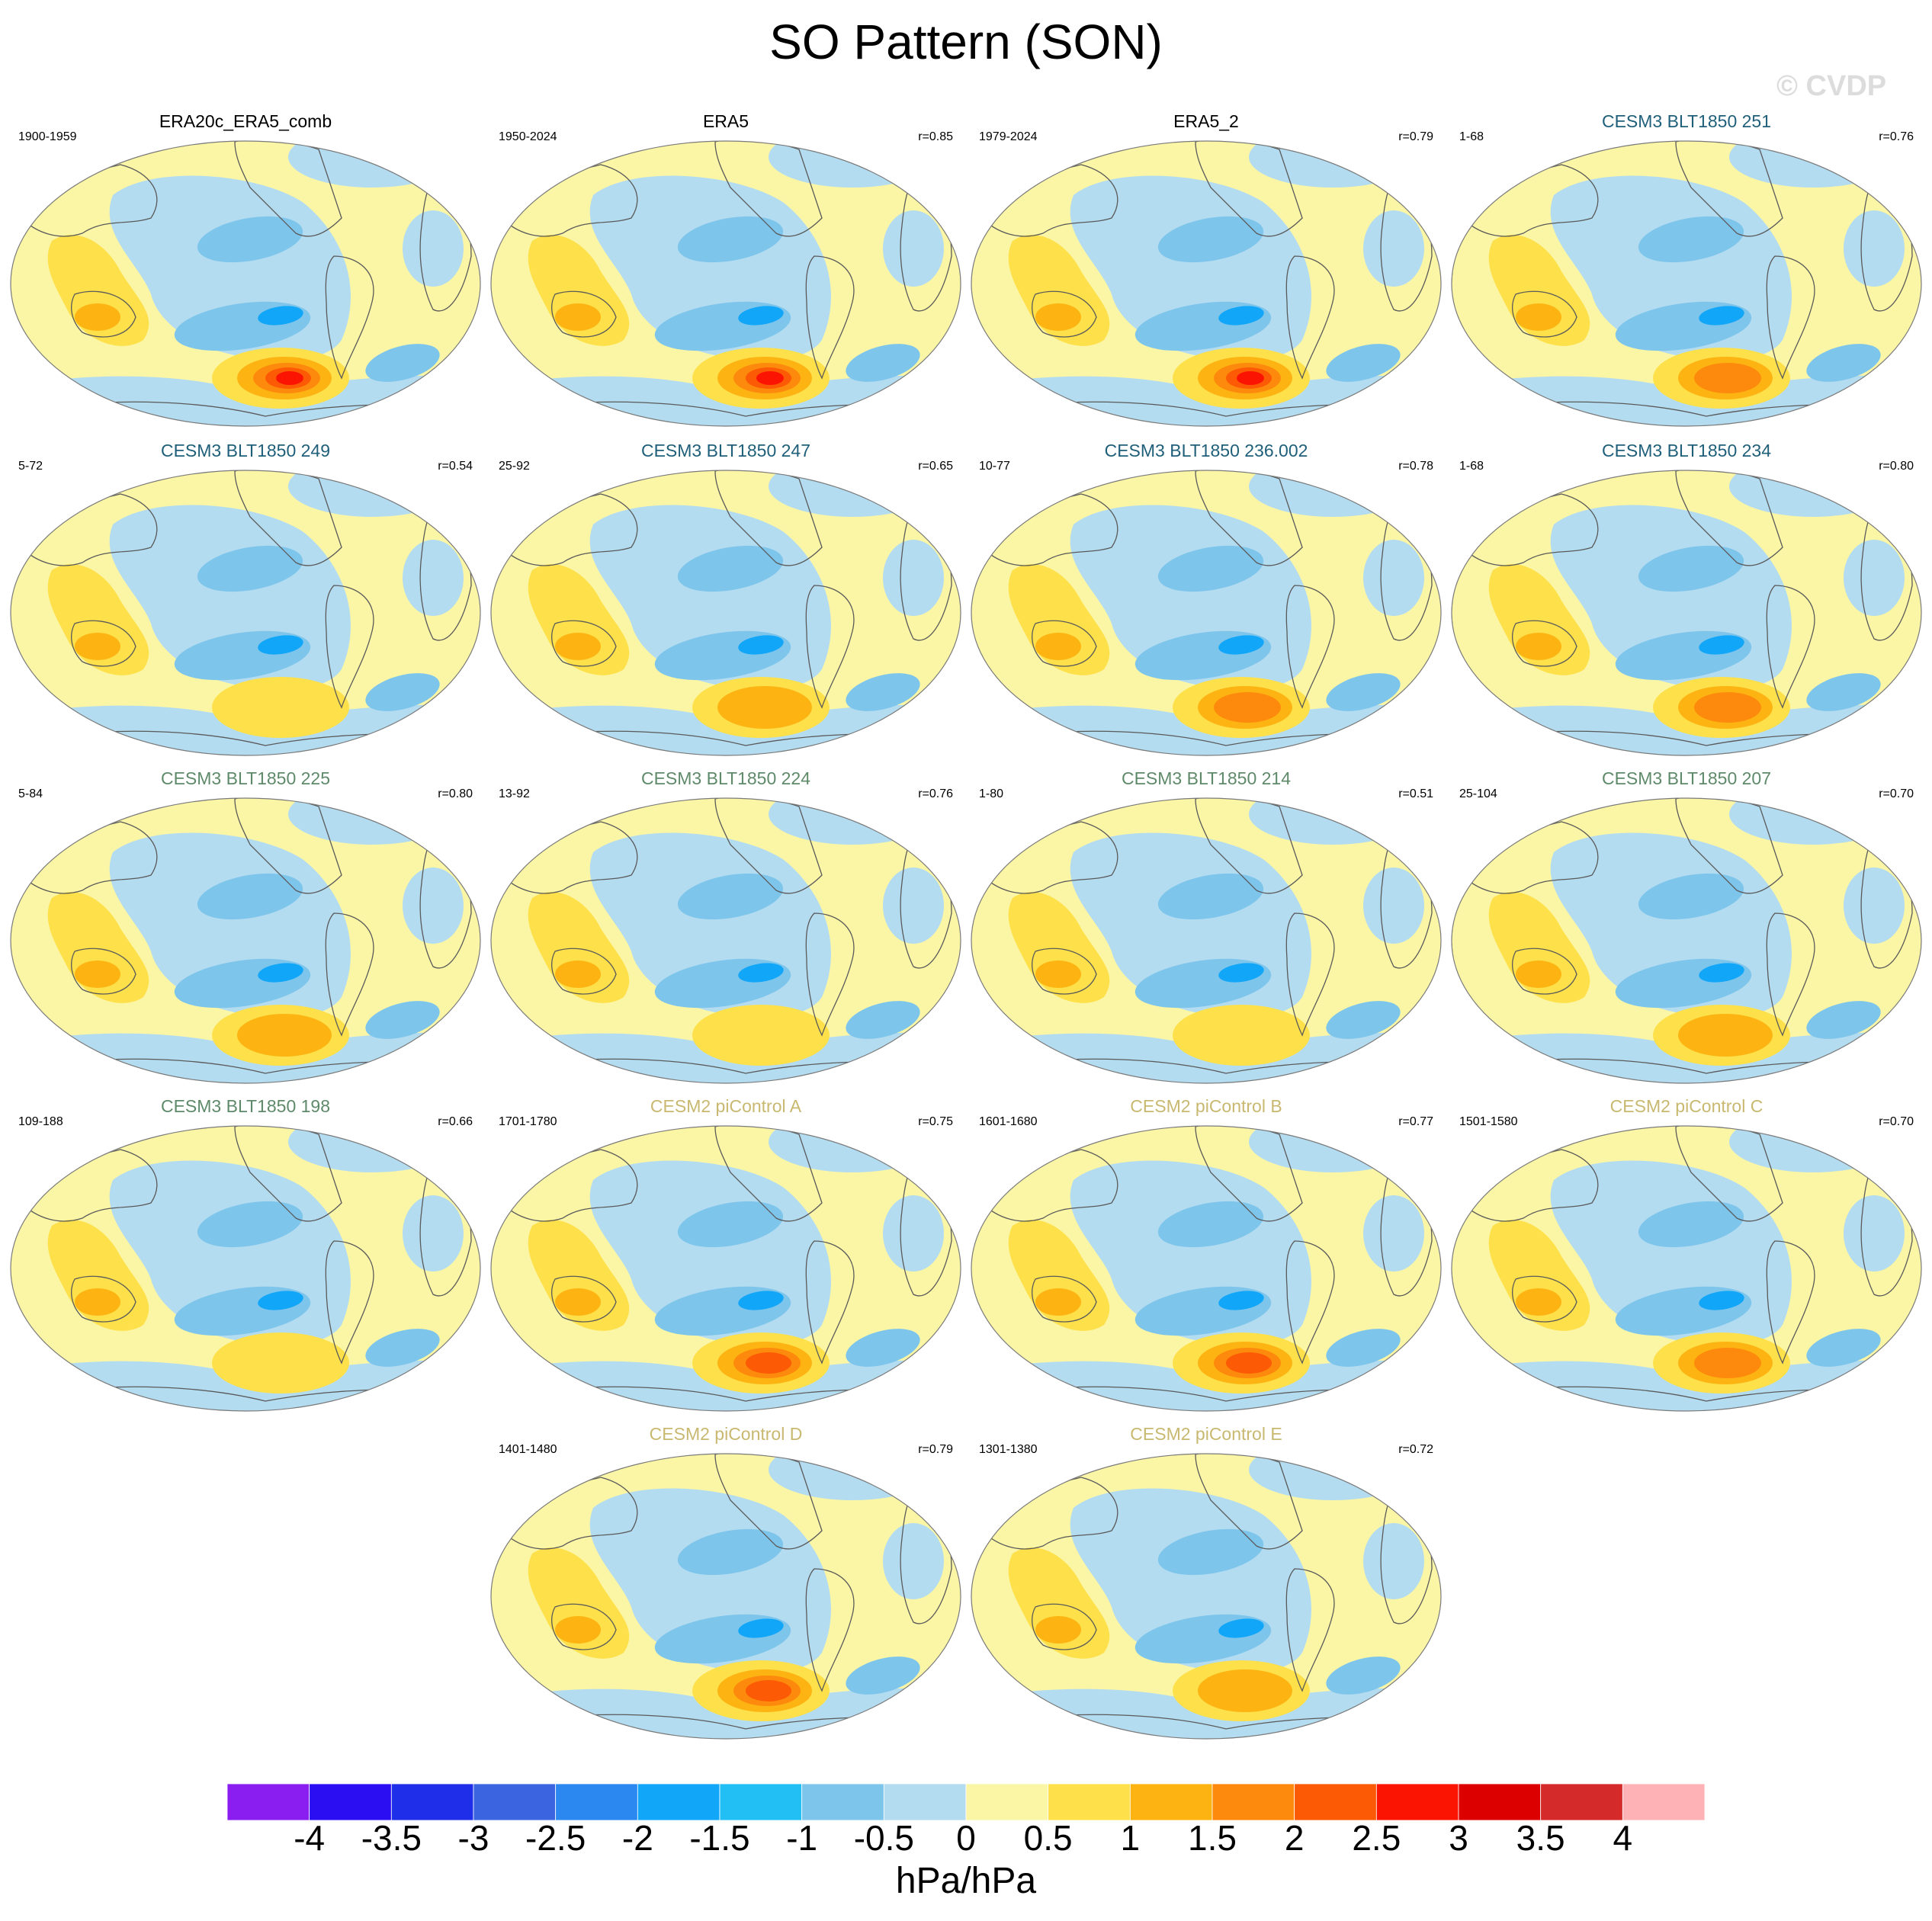 This screenshot has height=1921, width=1932. I want to click on panel-title: CESM3 BLT1850 236.002, so click(1206, 450).